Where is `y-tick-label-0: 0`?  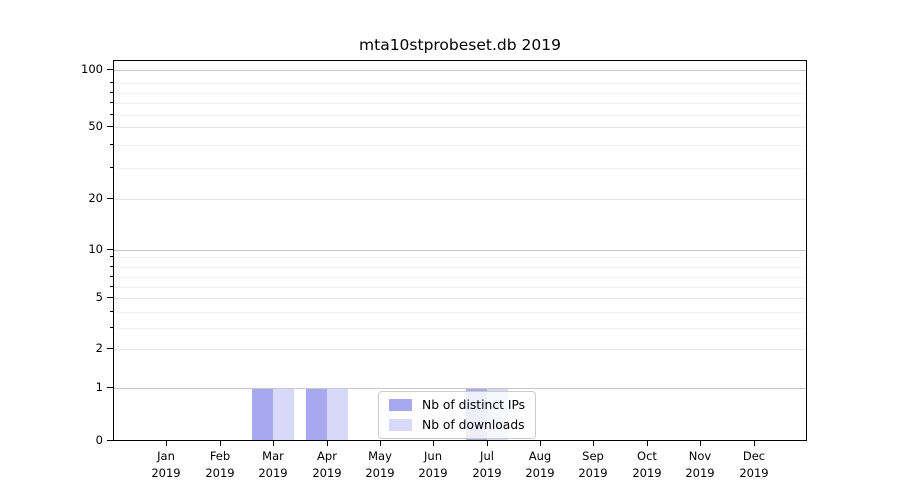
y-tick-label-0: 0 is located at coordinates (99, 440).